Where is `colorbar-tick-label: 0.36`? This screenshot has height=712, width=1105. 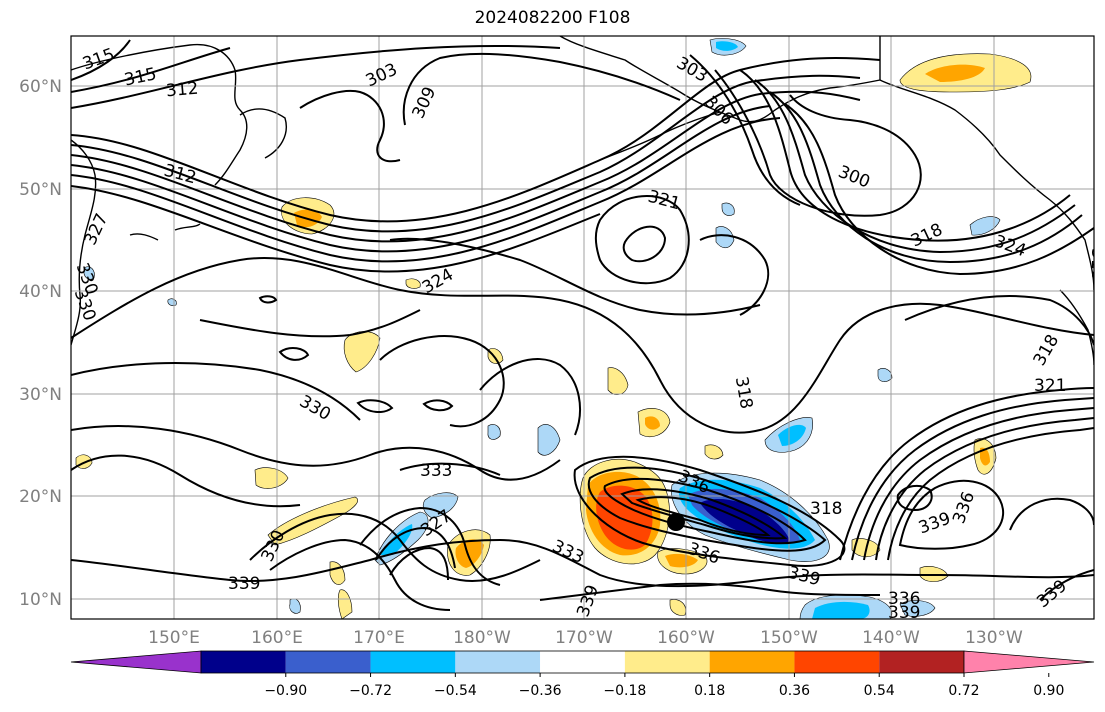
colorbar-tick-label: 0.36 is located at coordinates (794, 691).